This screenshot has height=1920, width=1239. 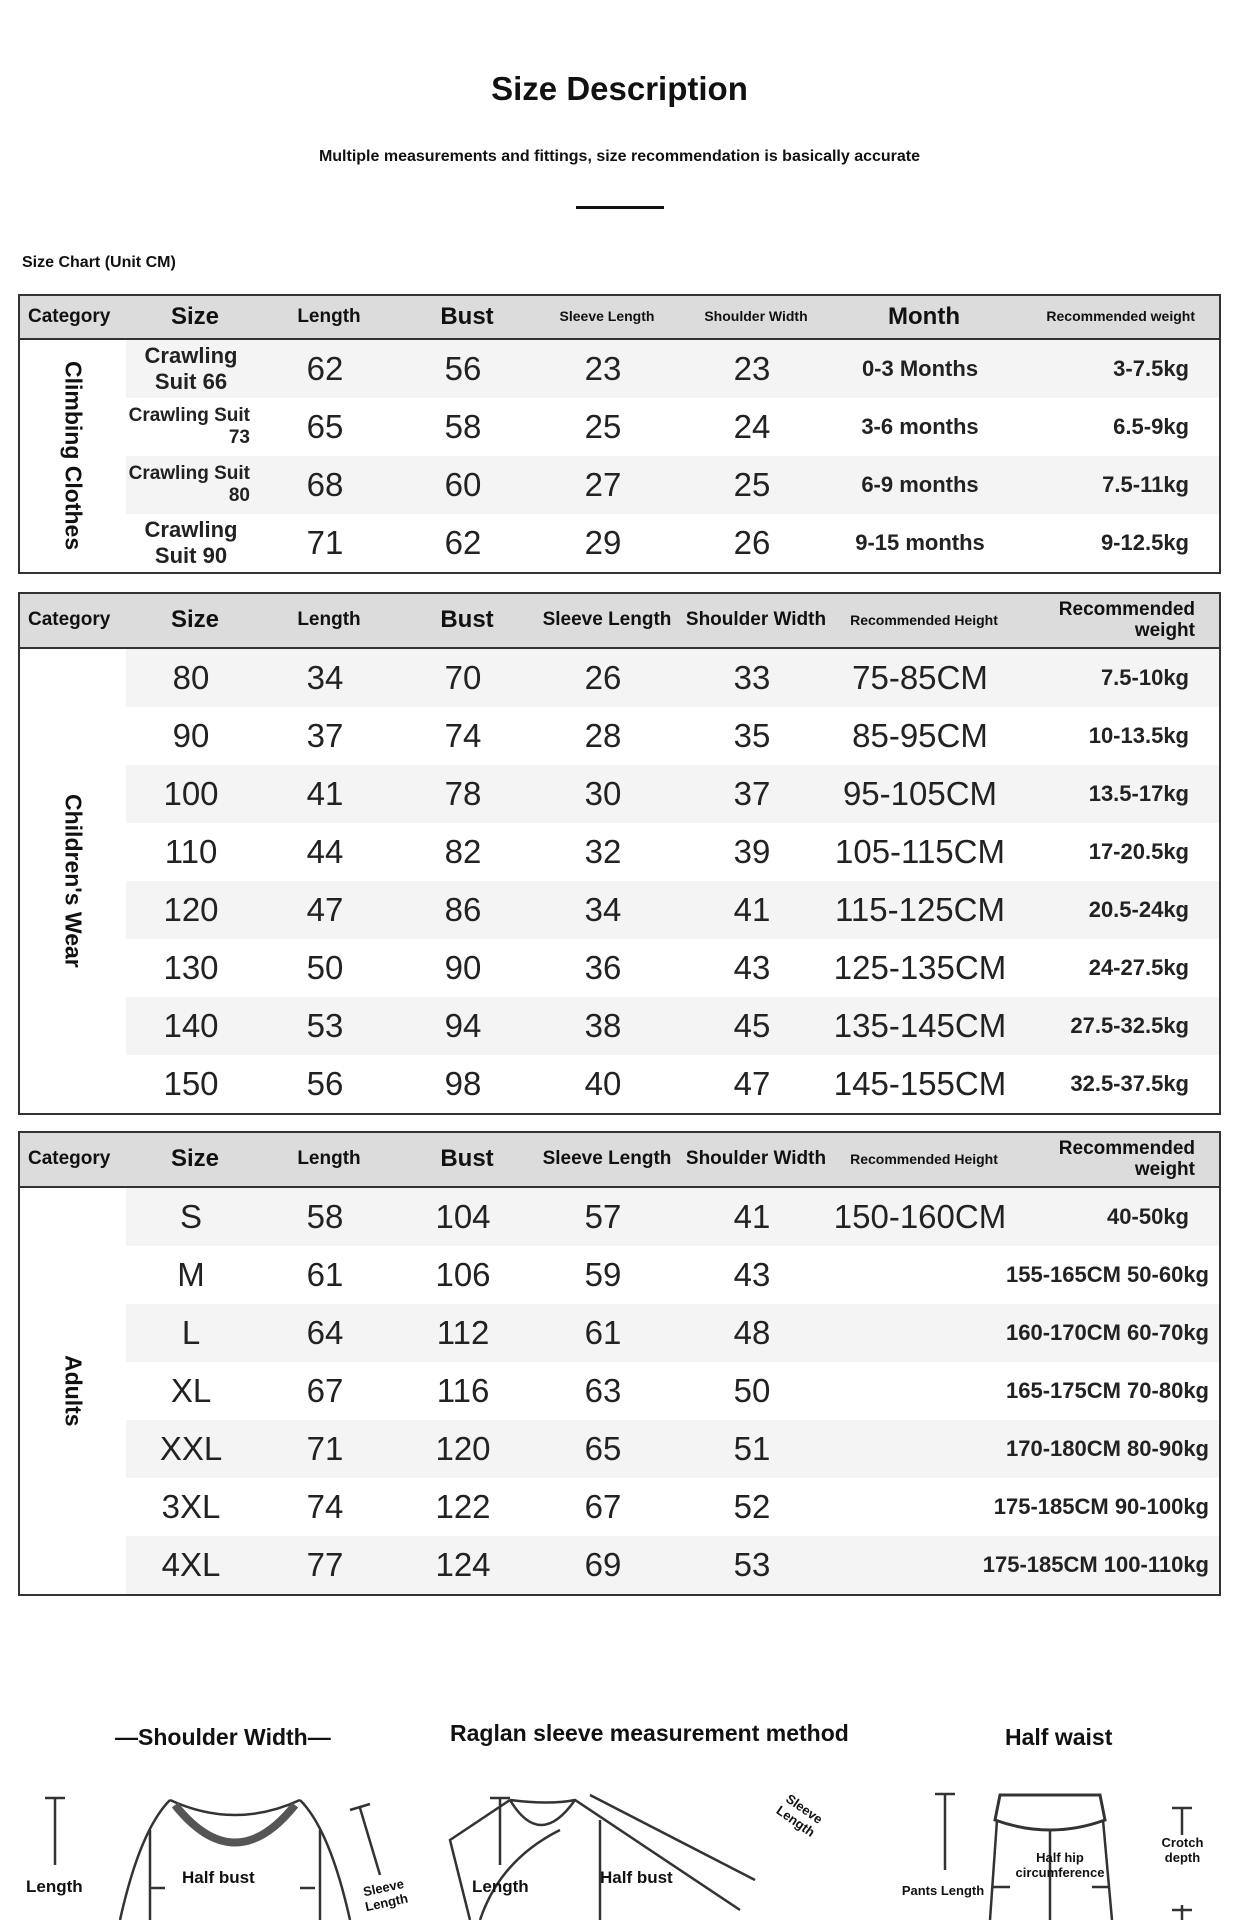 What do you see at coordinates (672, 1507) in the screenshot?
I see `table-row: 3XL 74 122 67 52 175-185CM 90-100kg` at bounding box center [672, 1507].